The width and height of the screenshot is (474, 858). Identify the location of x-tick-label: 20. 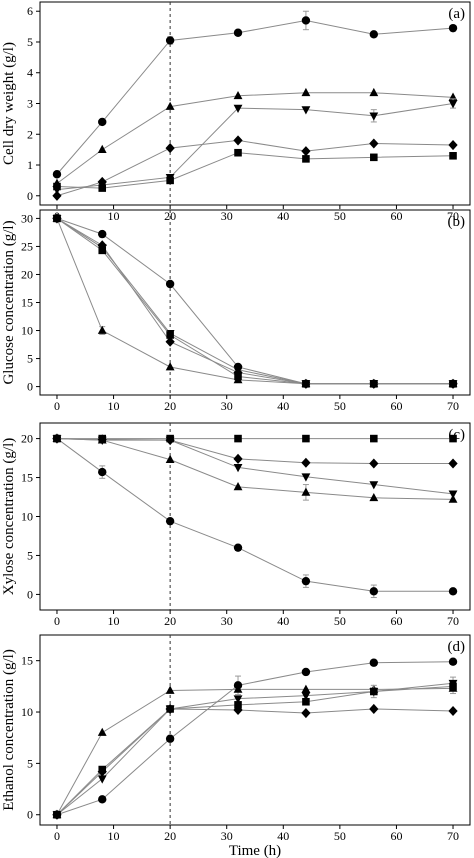
(170, 836).